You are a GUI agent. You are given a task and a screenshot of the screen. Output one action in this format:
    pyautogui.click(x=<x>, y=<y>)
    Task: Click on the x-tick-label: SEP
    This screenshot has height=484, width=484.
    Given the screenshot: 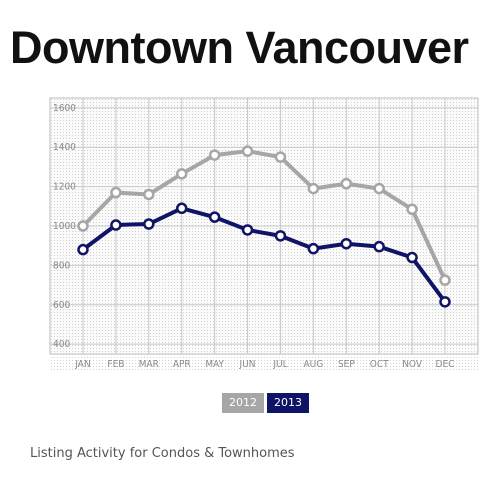 What is the action you would take?
    pyautogui.click(x=346, y=364)
    